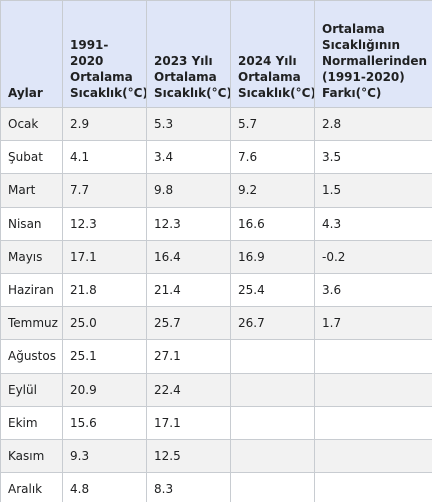  Describe the element at coordinates (31, 323) in the screenshot. I see `table-cell: Temmuz` at that location.